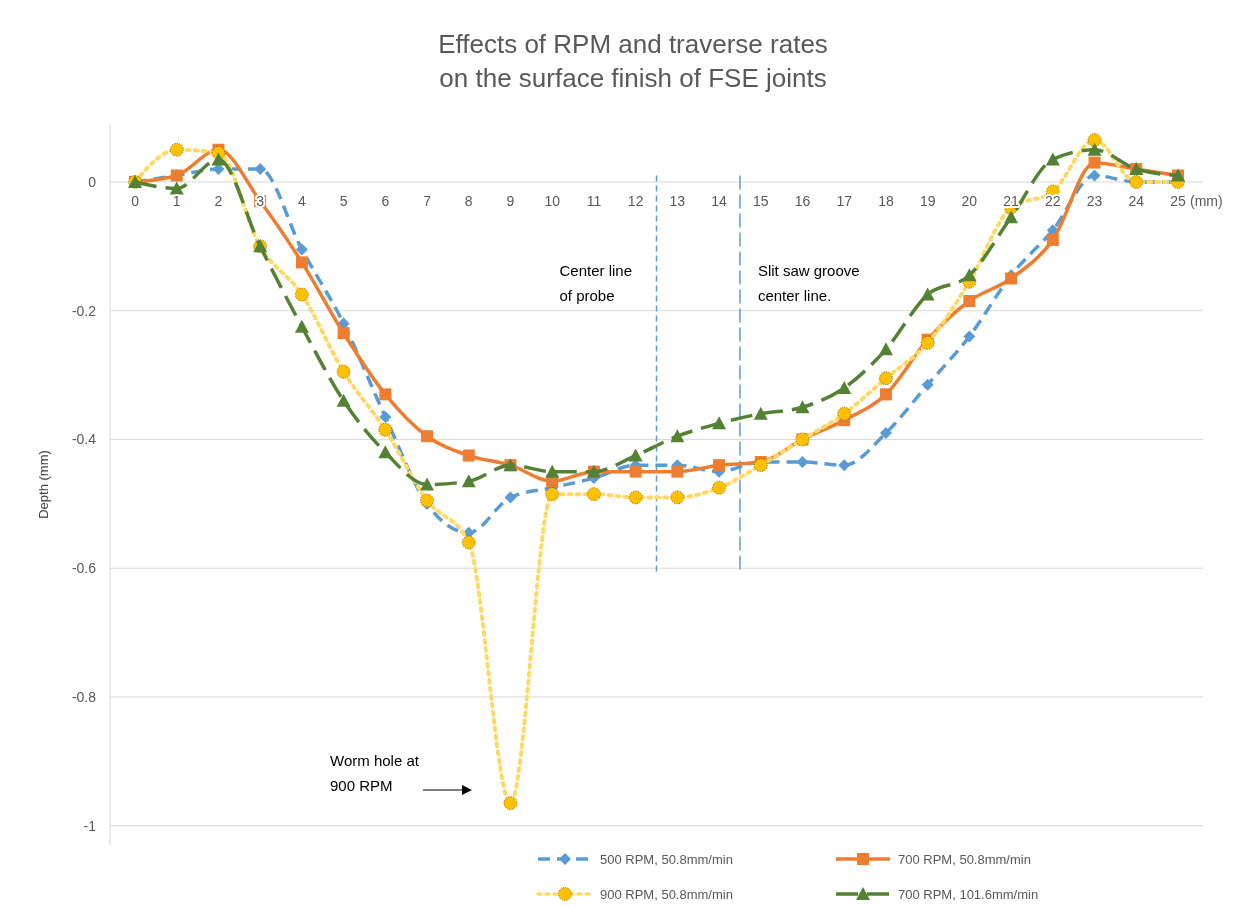 This screenshot has width=1256, height=907. I want to click on x-tick-label: 25, so click(1178, 200).